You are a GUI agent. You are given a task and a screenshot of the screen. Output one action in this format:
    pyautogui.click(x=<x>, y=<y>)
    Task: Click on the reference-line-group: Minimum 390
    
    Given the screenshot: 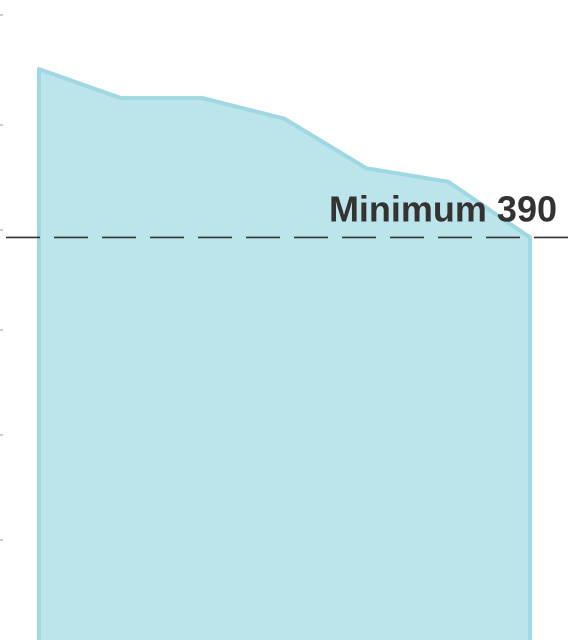 What is the action you would take?
    pyautogui.click(x=287, y=213)
    